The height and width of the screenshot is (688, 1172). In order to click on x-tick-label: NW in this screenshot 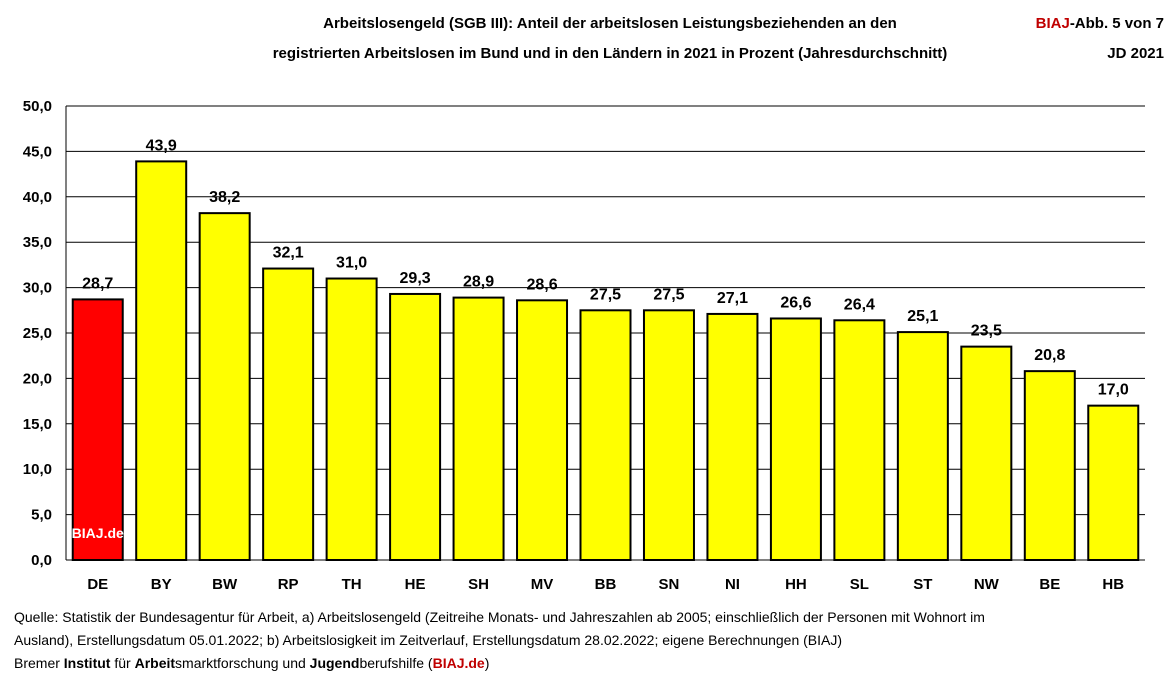, I will do `click(987, 584)`.